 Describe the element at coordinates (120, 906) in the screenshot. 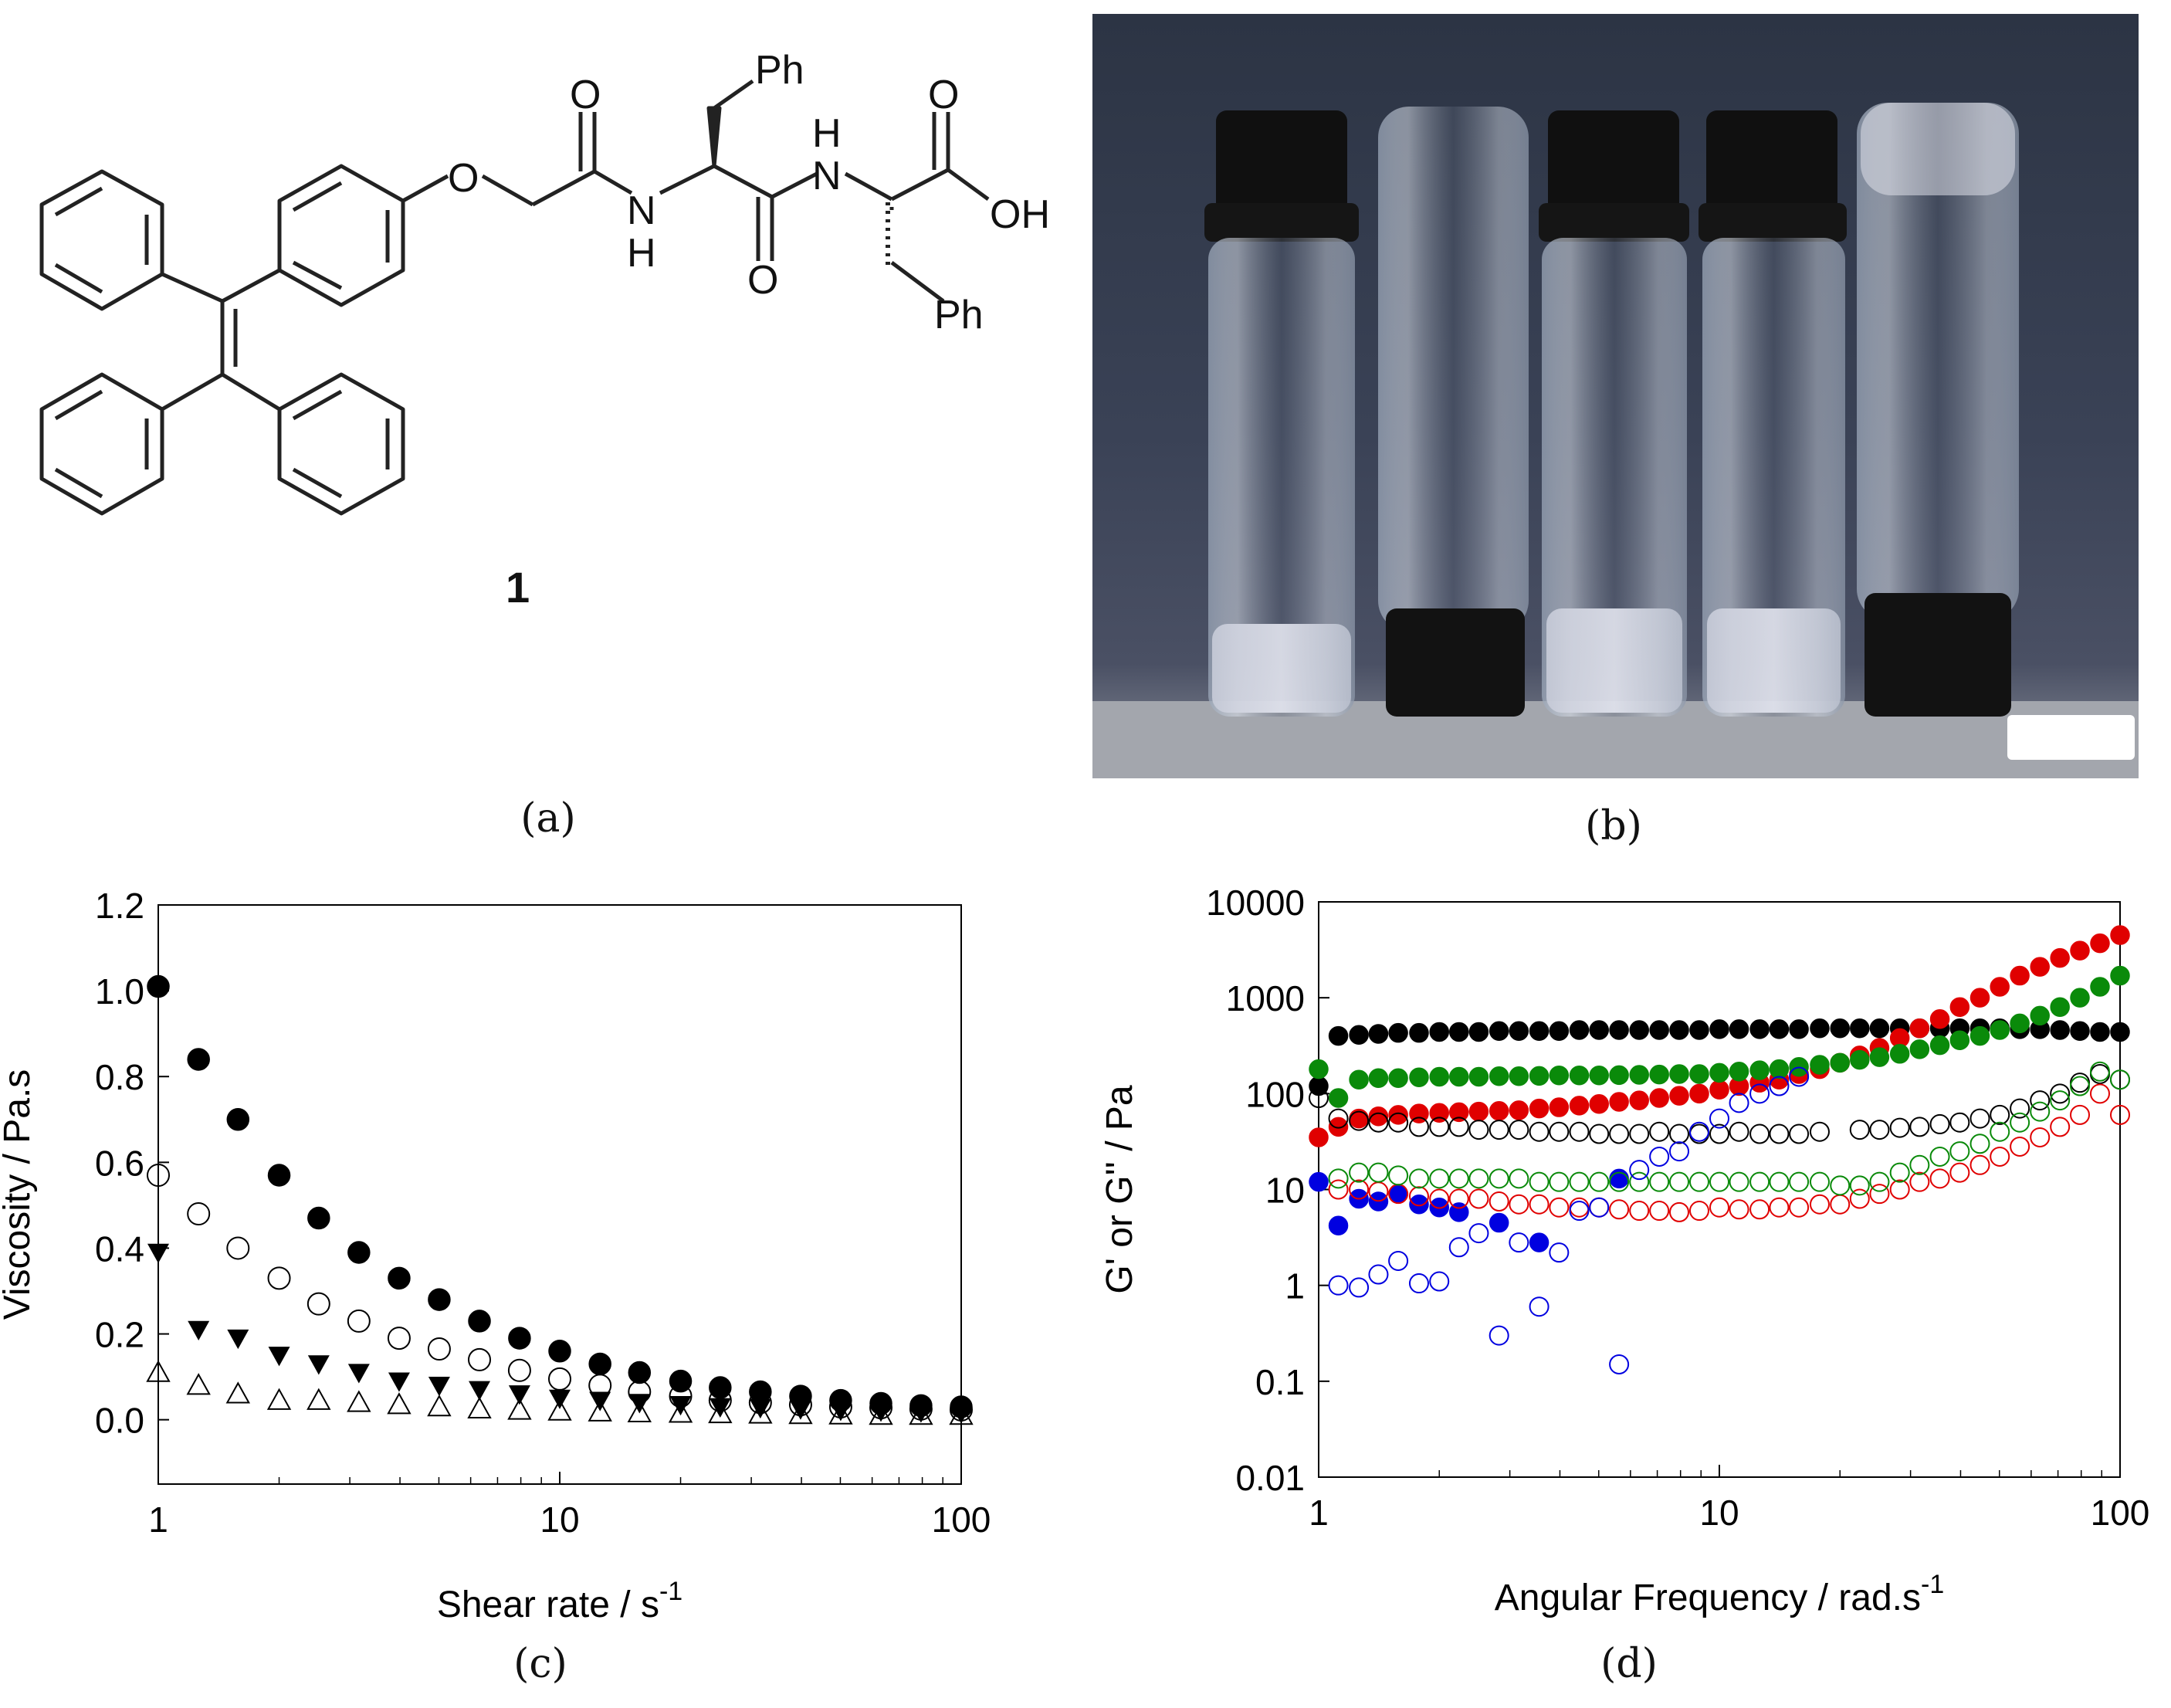

I see `y-tick-label: 1.2` at that location.